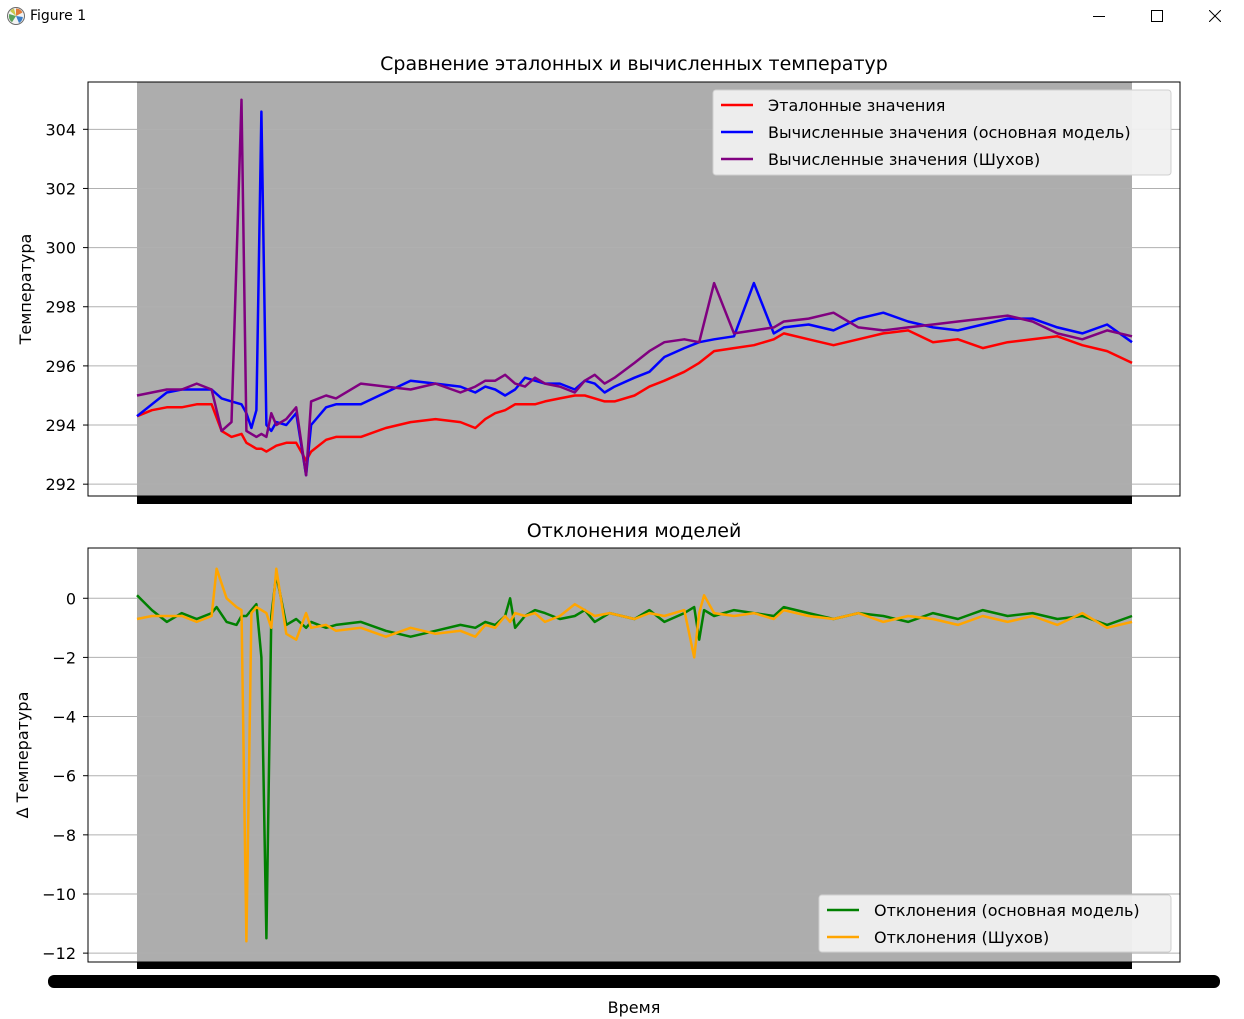  I want to click on x-tick-labels-overlap-outer, so click(634, 981).